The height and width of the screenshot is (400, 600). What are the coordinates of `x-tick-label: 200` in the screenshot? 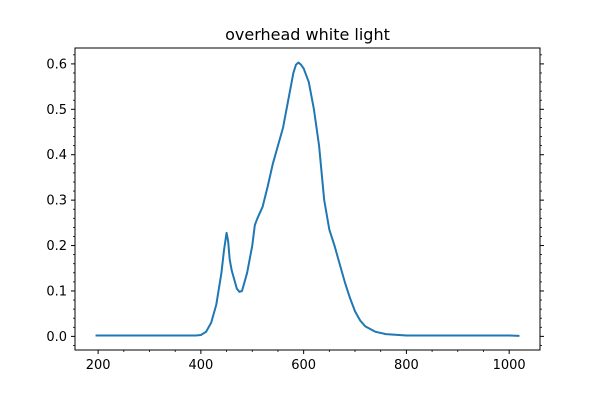 It's located at (98, 365).